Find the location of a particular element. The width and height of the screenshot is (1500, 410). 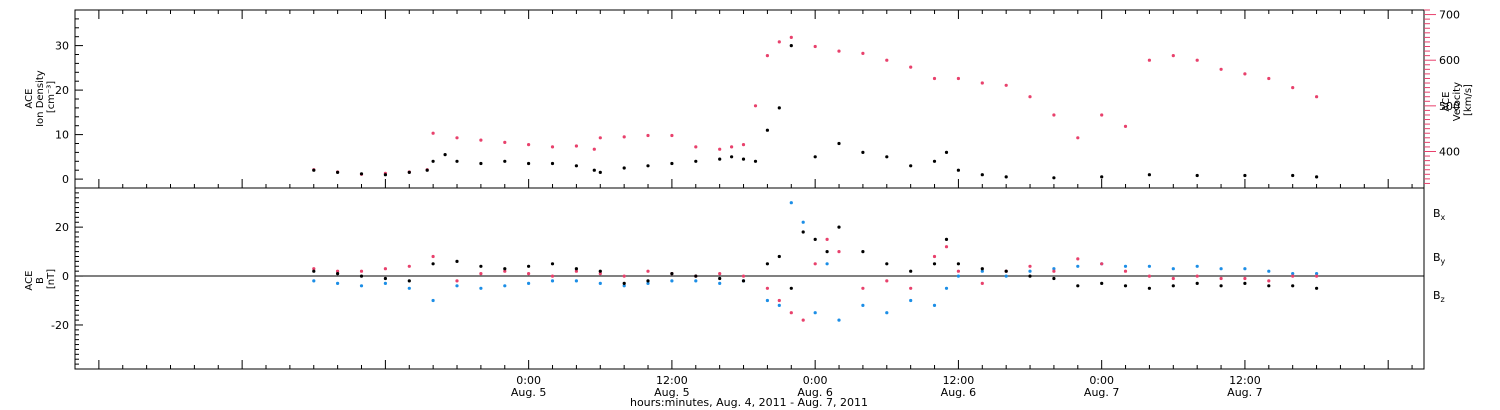

legend-bx: Bx is located at coordinates (1439, 214).